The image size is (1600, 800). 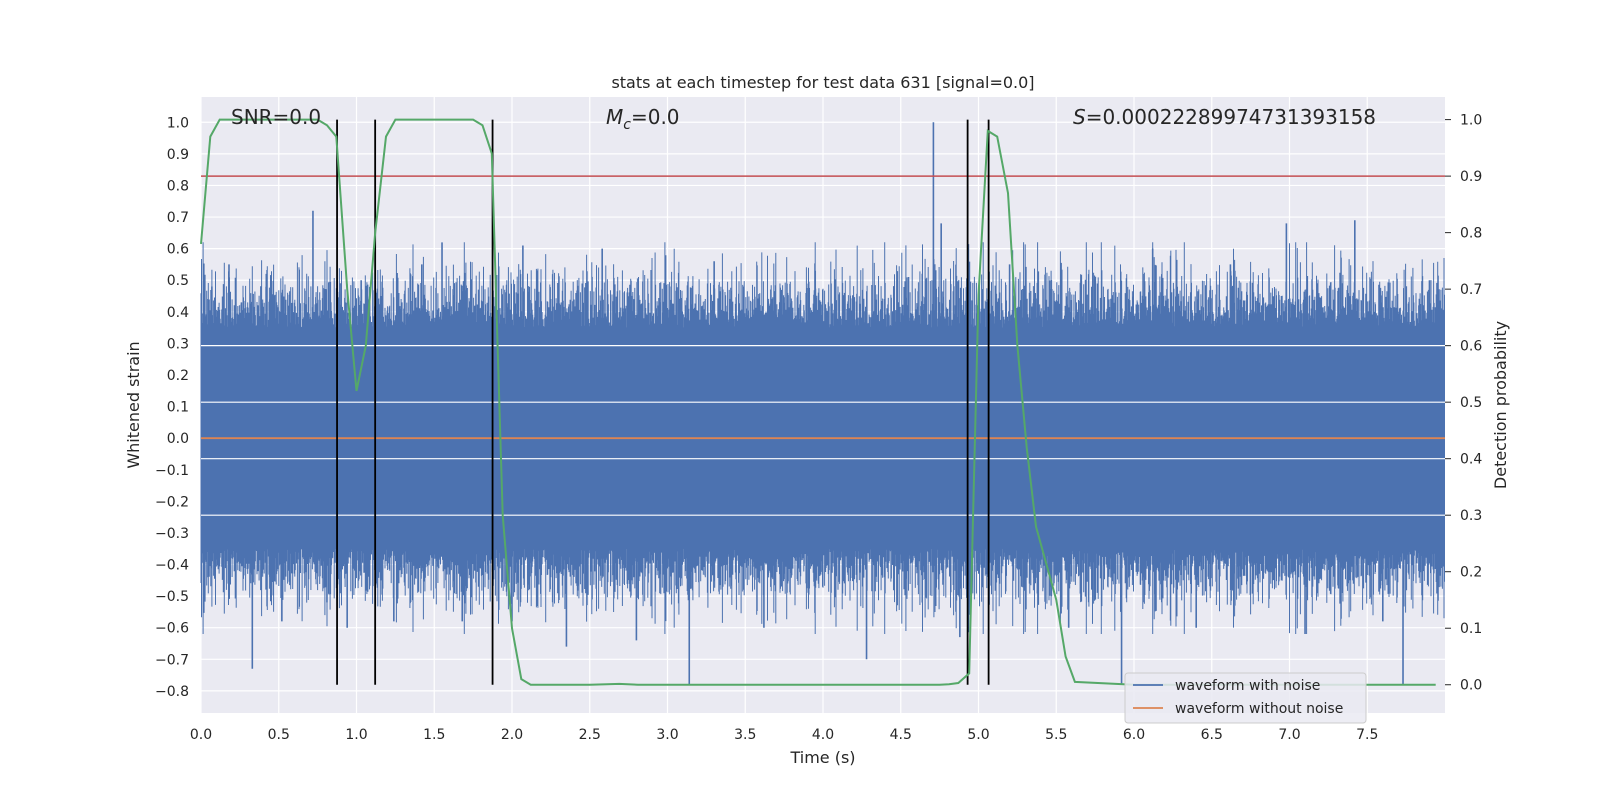 I want to click on y-tick-label: −0.5, so click(x=172, y=597).